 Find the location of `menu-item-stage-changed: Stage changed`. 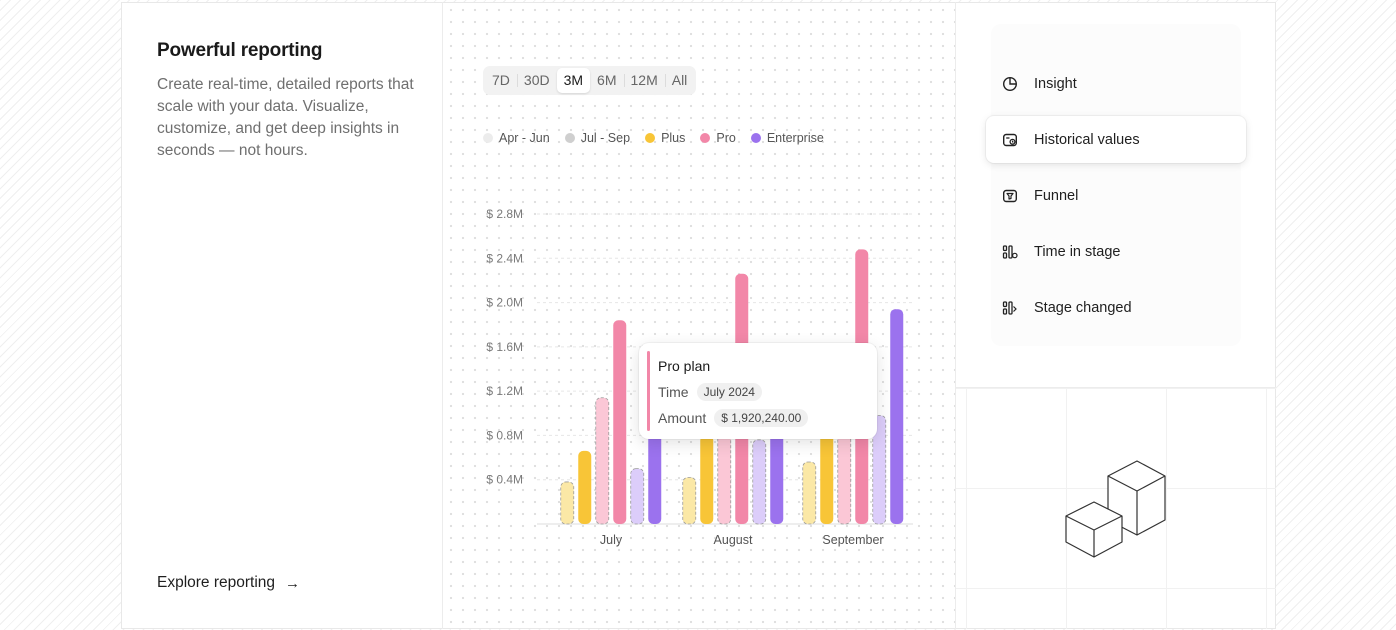

menu-item-stage-changed: Stage changed is located at coordinates (1116, 307).